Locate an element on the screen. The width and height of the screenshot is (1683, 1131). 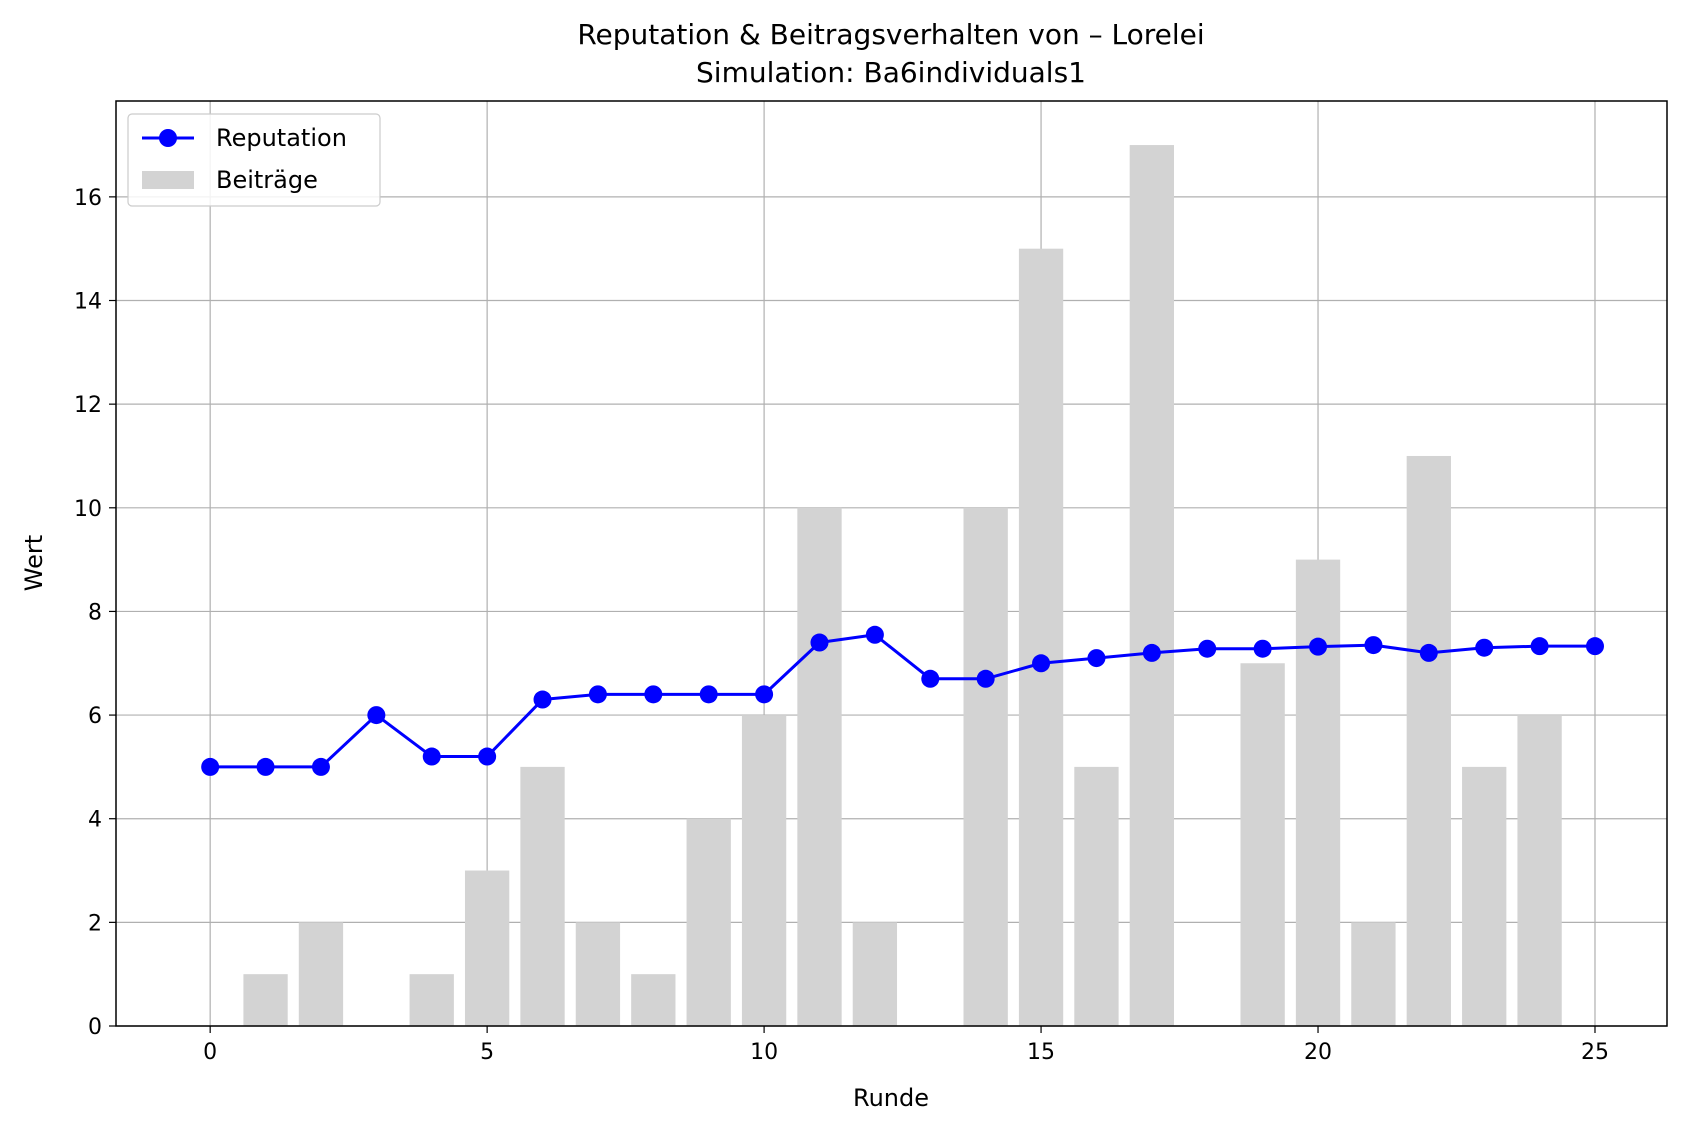
y-tick-label: 10 is located at coordinates (88, 509).